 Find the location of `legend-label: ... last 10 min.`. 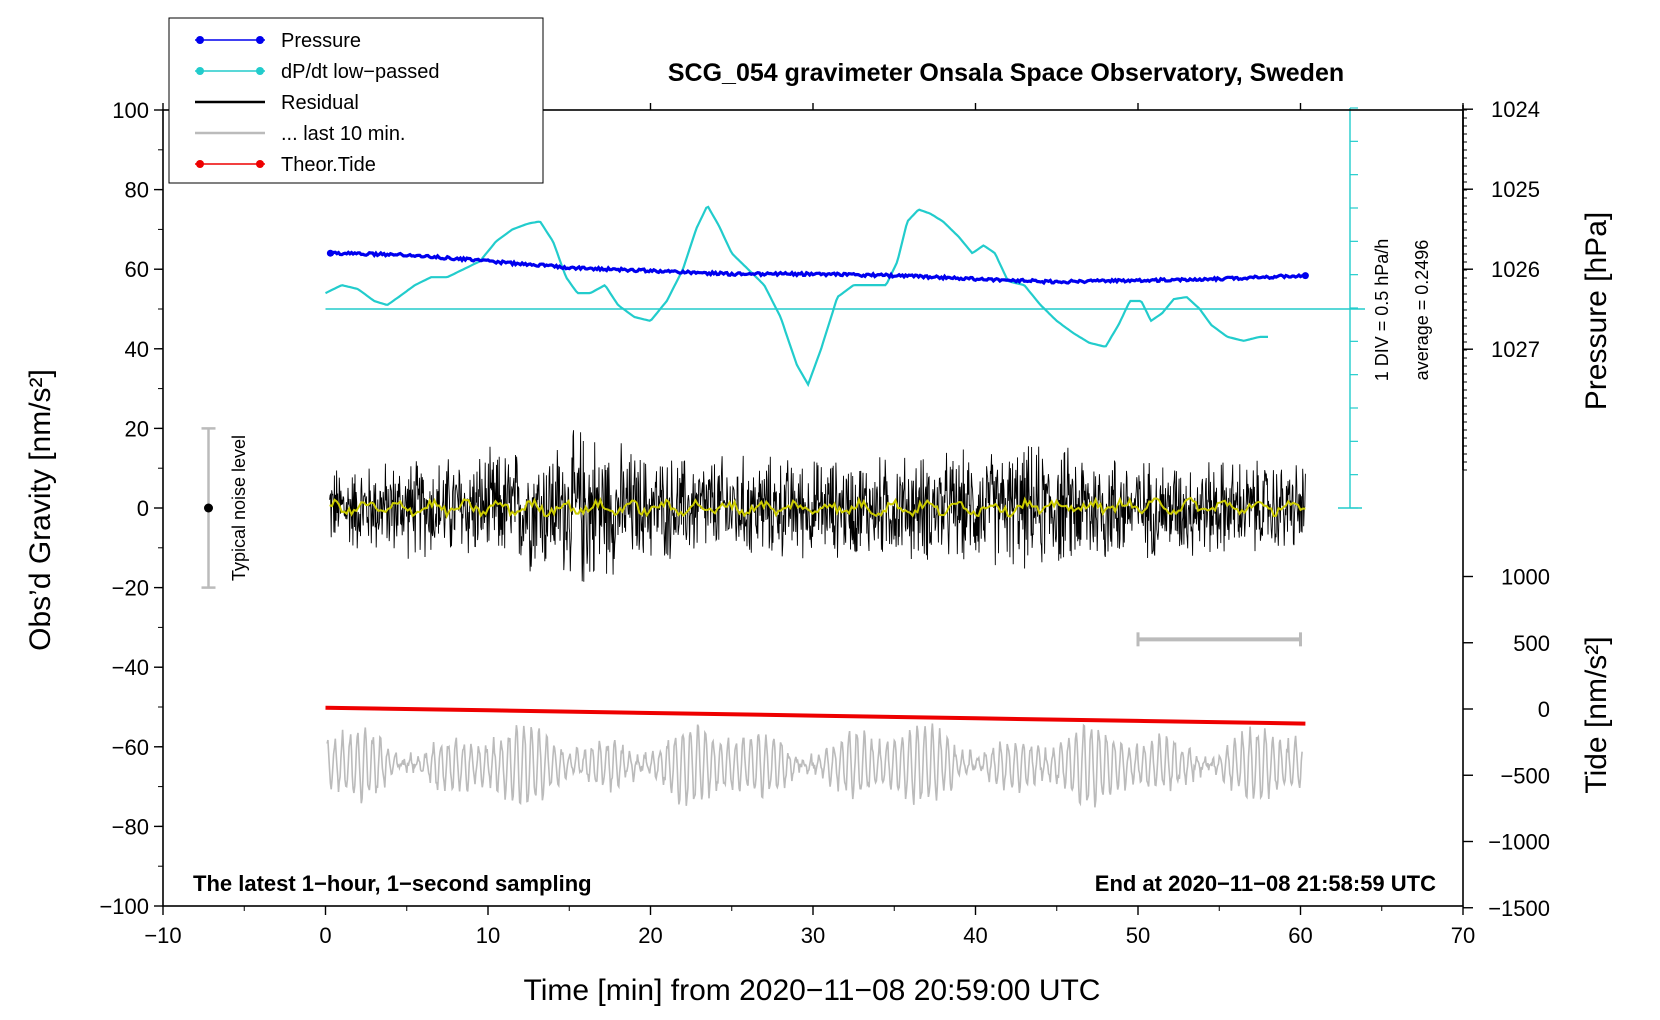

legend-label: ... last 10 min. is located at coordinates (343, 134).